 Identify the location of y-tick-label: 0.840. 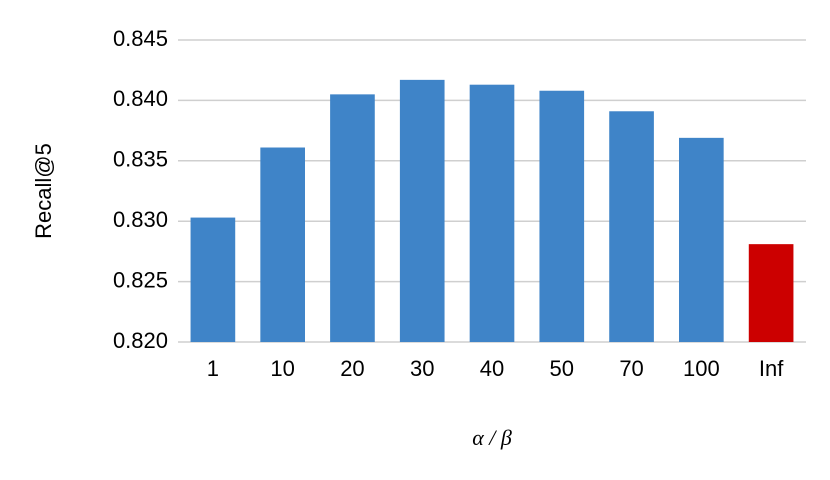
(140, 98).